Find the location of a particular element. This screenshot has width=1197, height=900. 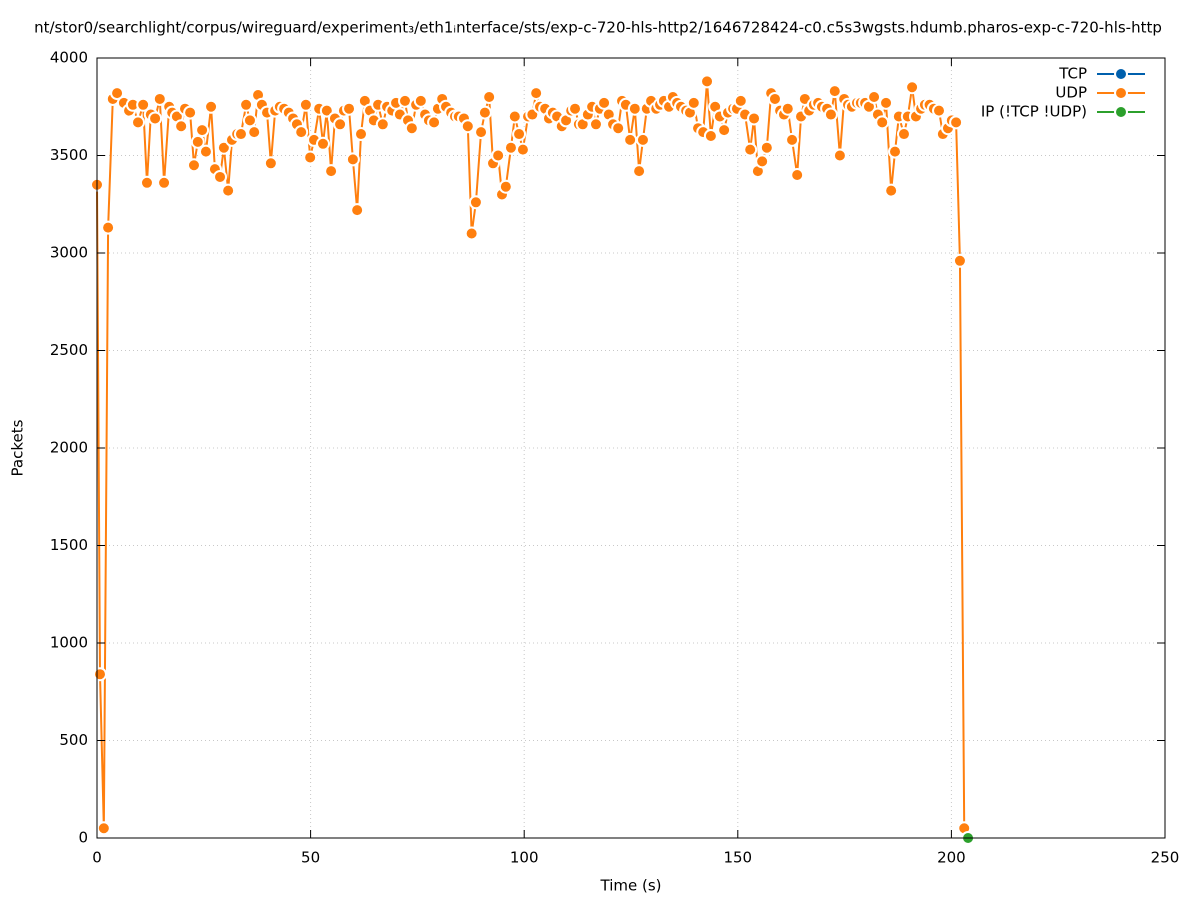

legend-label: TCP is located at coordinates (1072, 74).